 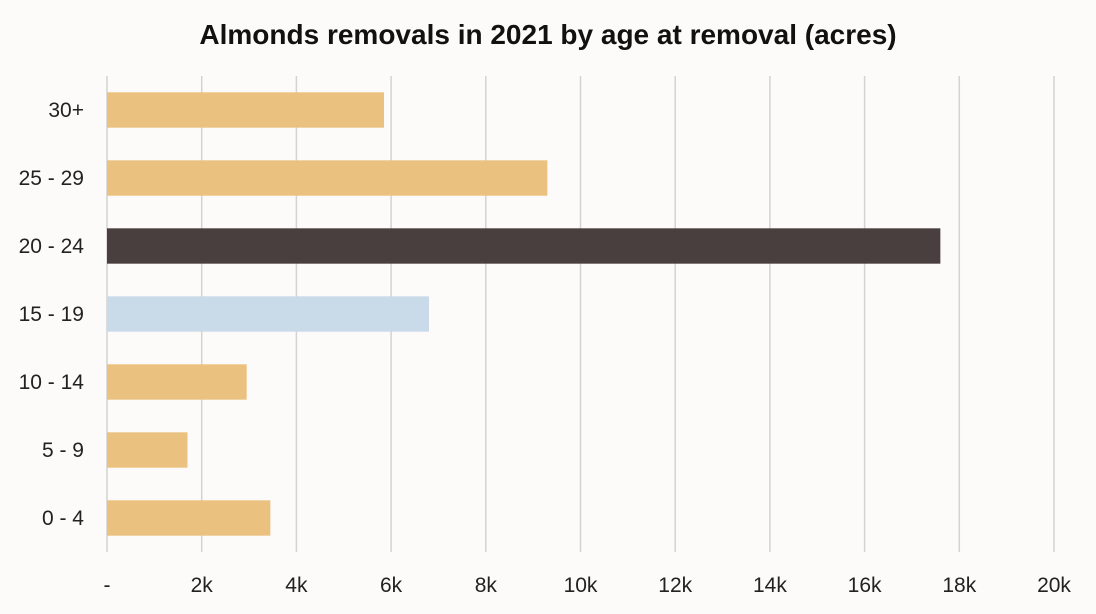 I want to click on x-tick-label-2: 4k, so click(x=296, y=585).